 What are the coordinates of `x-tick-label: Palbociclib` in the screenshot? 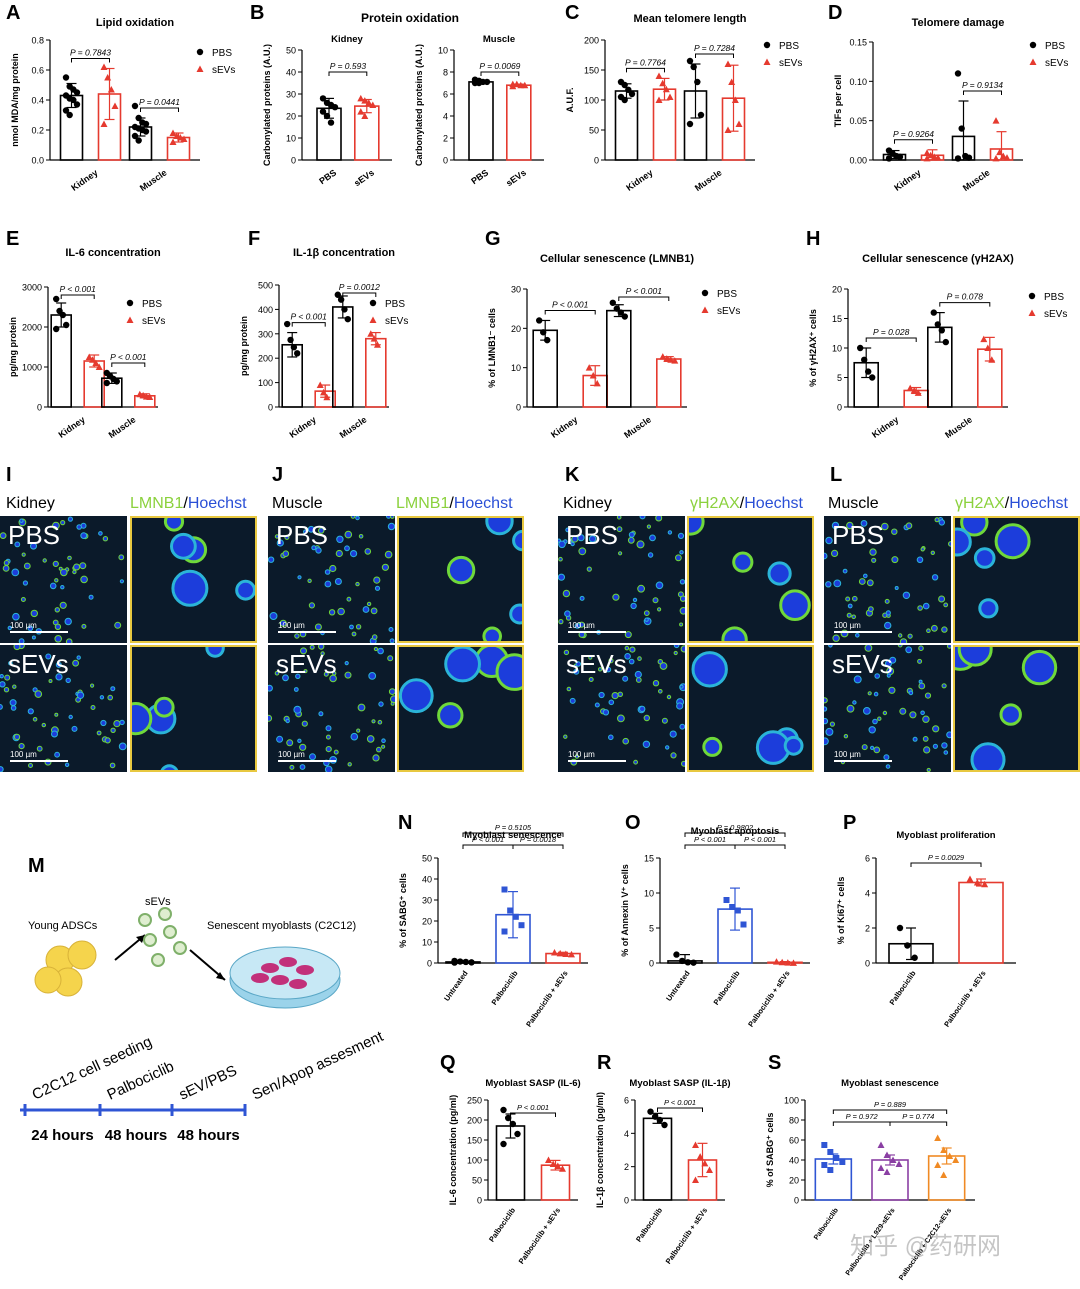 It's located at (727, 988).